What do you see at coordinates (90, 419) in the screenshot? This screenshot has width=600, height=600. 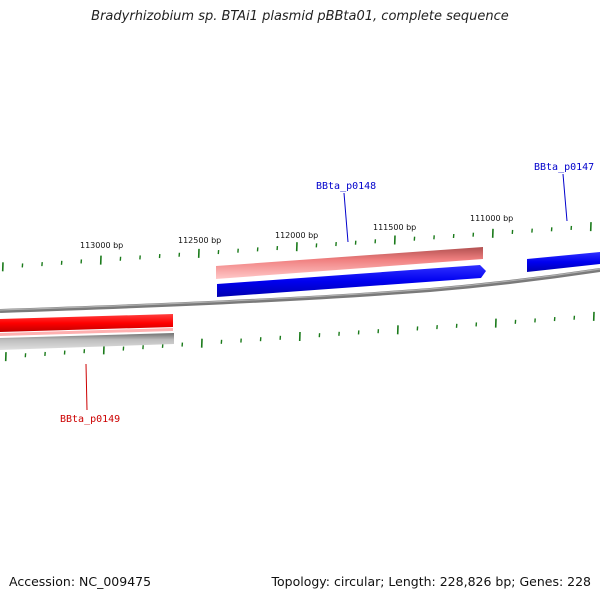 I see `gene-label-bbta-p0149: BBta_p0149` at bounding box center [90, 419].